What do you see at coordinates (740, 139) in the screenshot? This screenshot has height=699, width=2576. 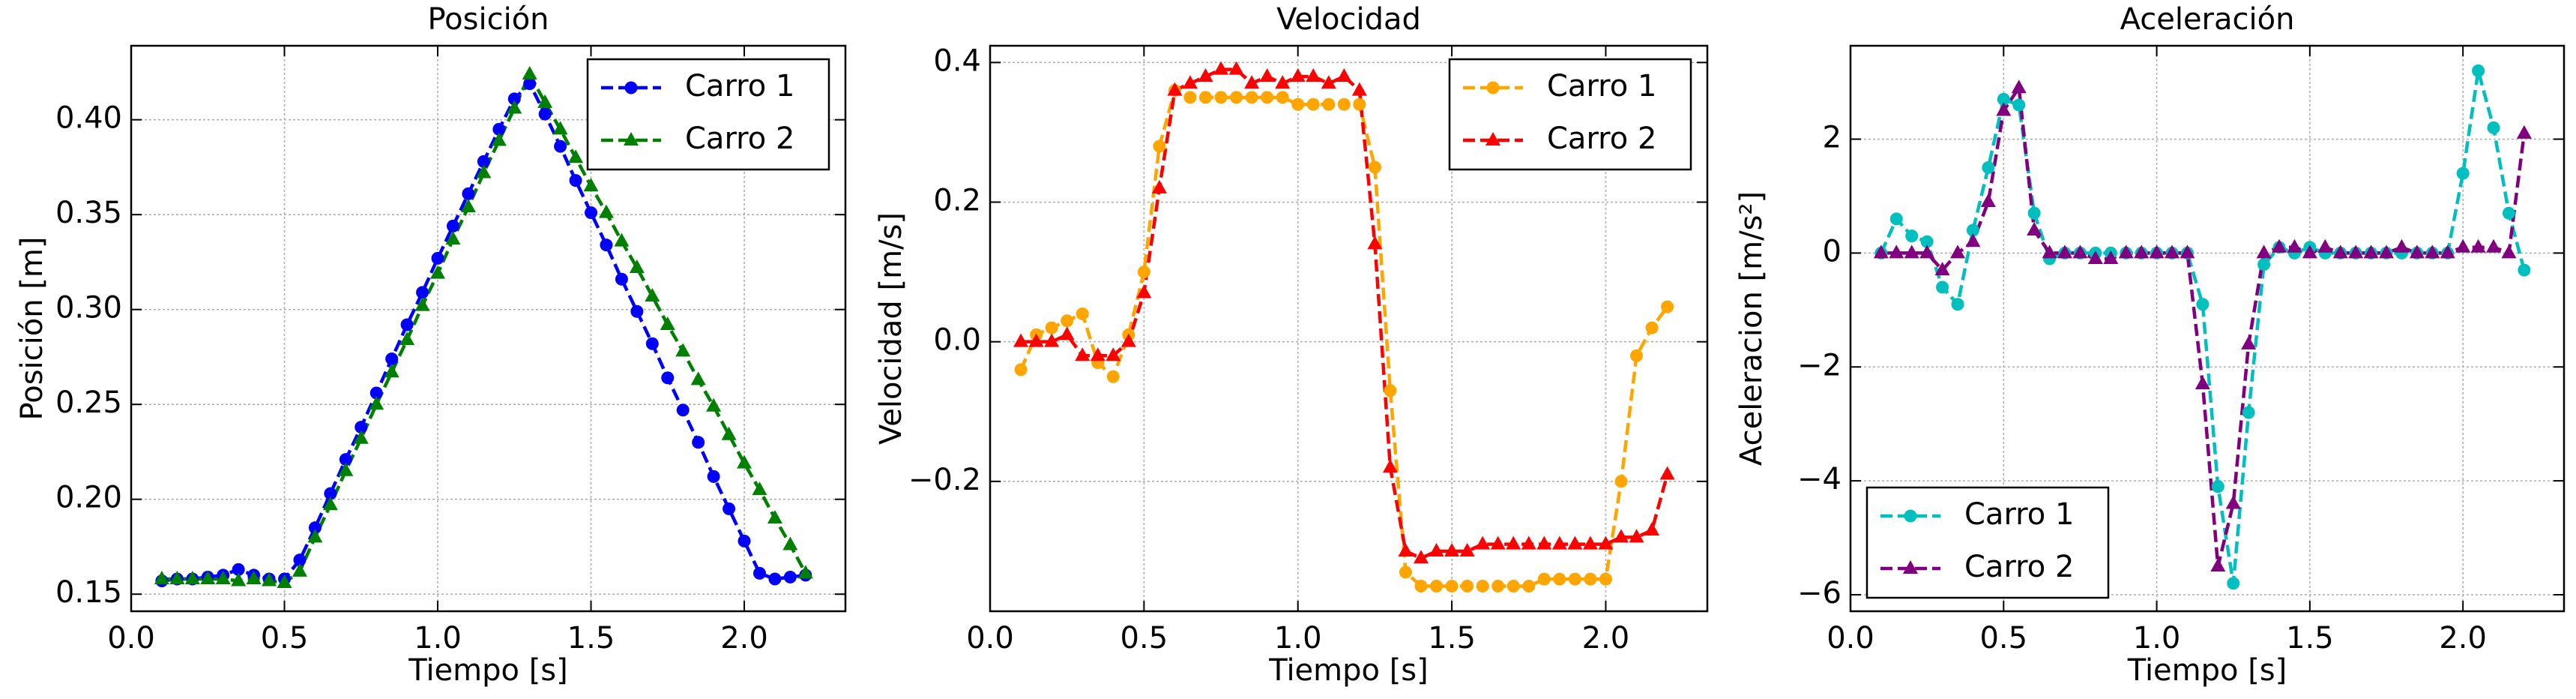 I see `legend-label: Carro 2` at bounding box center [740, 139].